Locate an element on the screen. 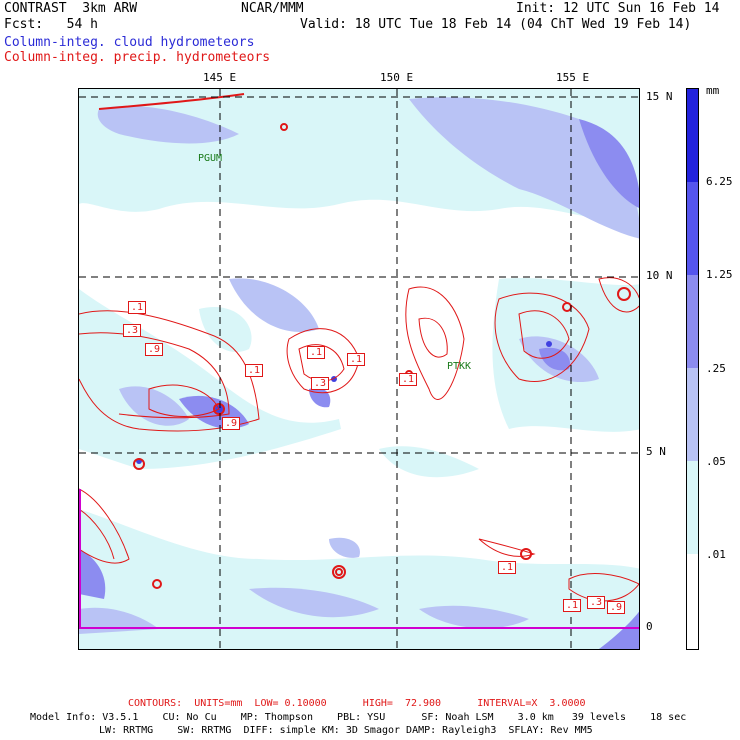 The width and height of the screenshot is (740, 740). forecast-hour: Fcst: 54 h is located at coordinates (51, 24).